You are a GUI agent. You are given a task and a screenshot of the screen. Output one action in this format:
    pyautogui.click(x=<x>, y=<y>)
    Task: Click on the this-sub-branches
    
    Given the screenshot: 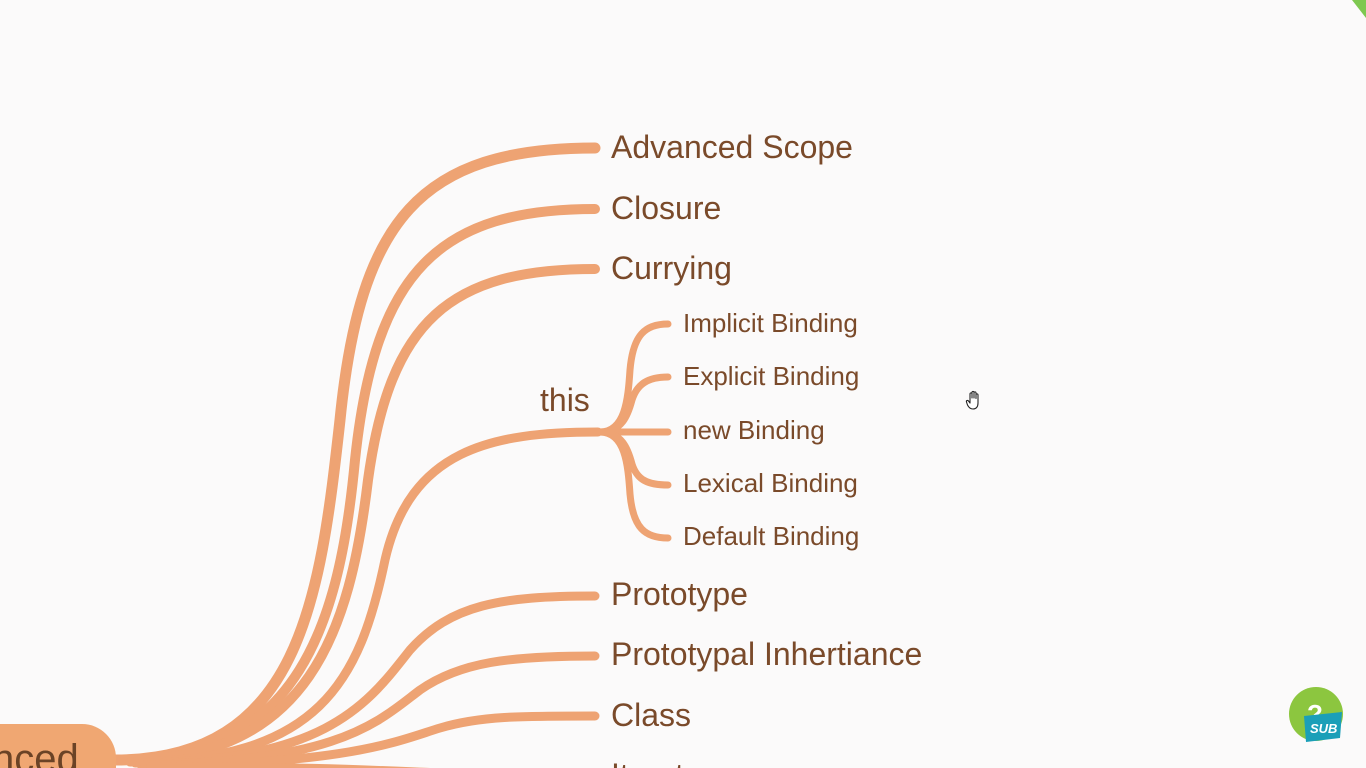 What is the action you would take?
    pyautogui.click(x=634, y=431)
    